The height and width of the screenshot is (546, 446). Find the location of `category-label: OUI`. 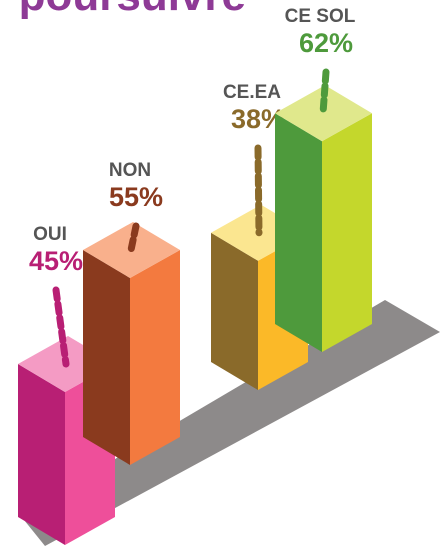

category-label: OUI is located at coordinates (50, 234).